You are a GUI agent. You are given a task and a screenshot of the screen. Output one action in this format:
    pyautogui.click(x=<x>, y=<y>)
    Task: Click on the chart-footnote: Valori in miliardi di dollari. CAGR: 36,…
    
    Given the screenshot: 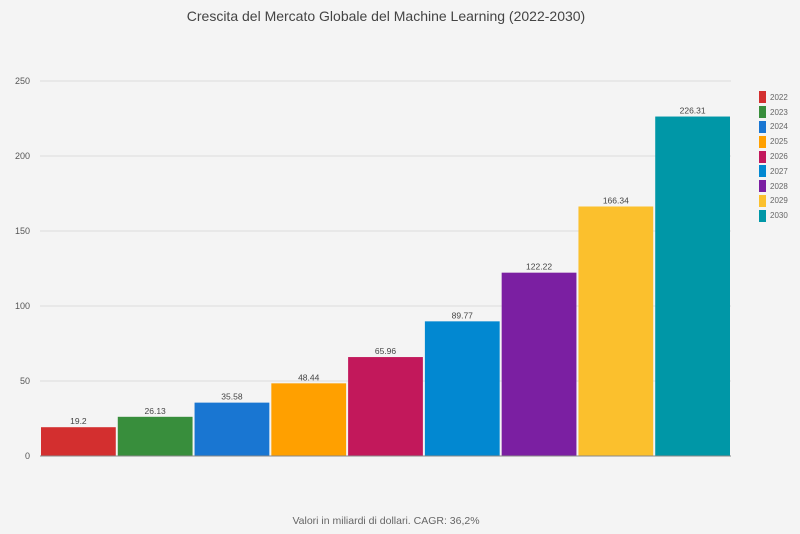 What is the action you would take?
    pyautogui.click(x=386, y=521)
    